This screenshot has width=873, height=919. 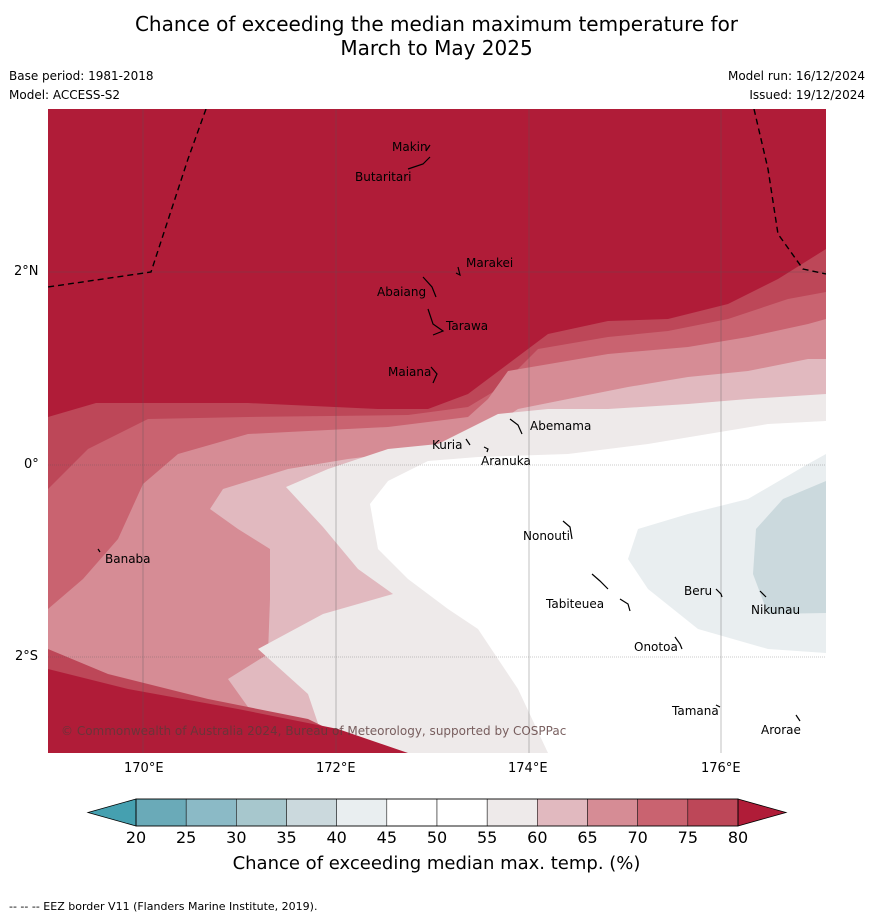 What do you see at coordinates (721, 768) in the screenshot?
I see `lon-label-176: 176°E` at bounding box center [721, 768].